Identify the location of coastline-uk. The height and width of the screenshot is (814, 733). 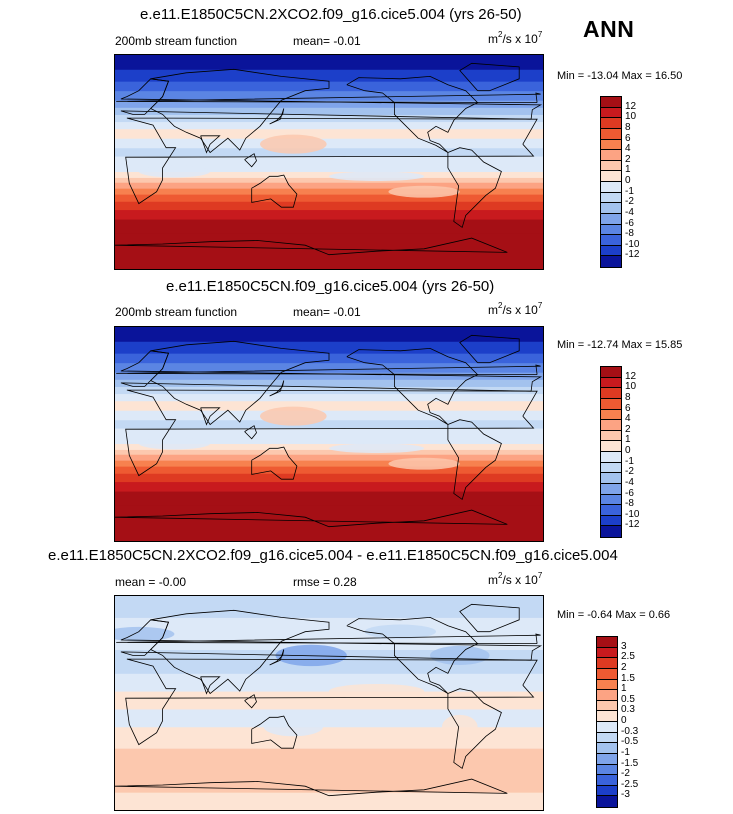
(328, 369).